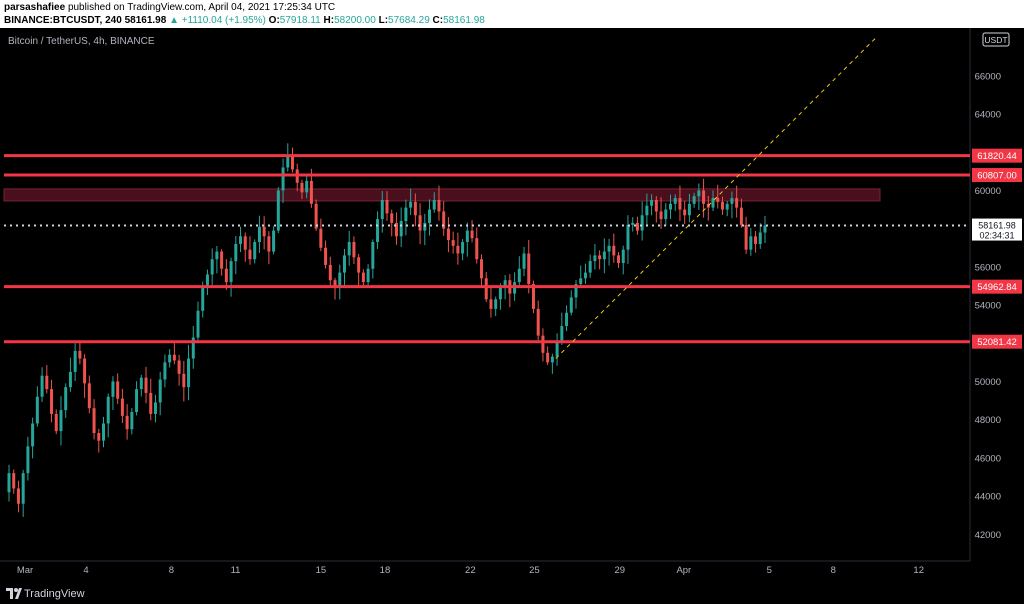 The width and height of the screenshot is (1024, 604). Describe the element at coordinates (35, 7) in the screenshot. I see `author-name: parsashafiee` at that location.